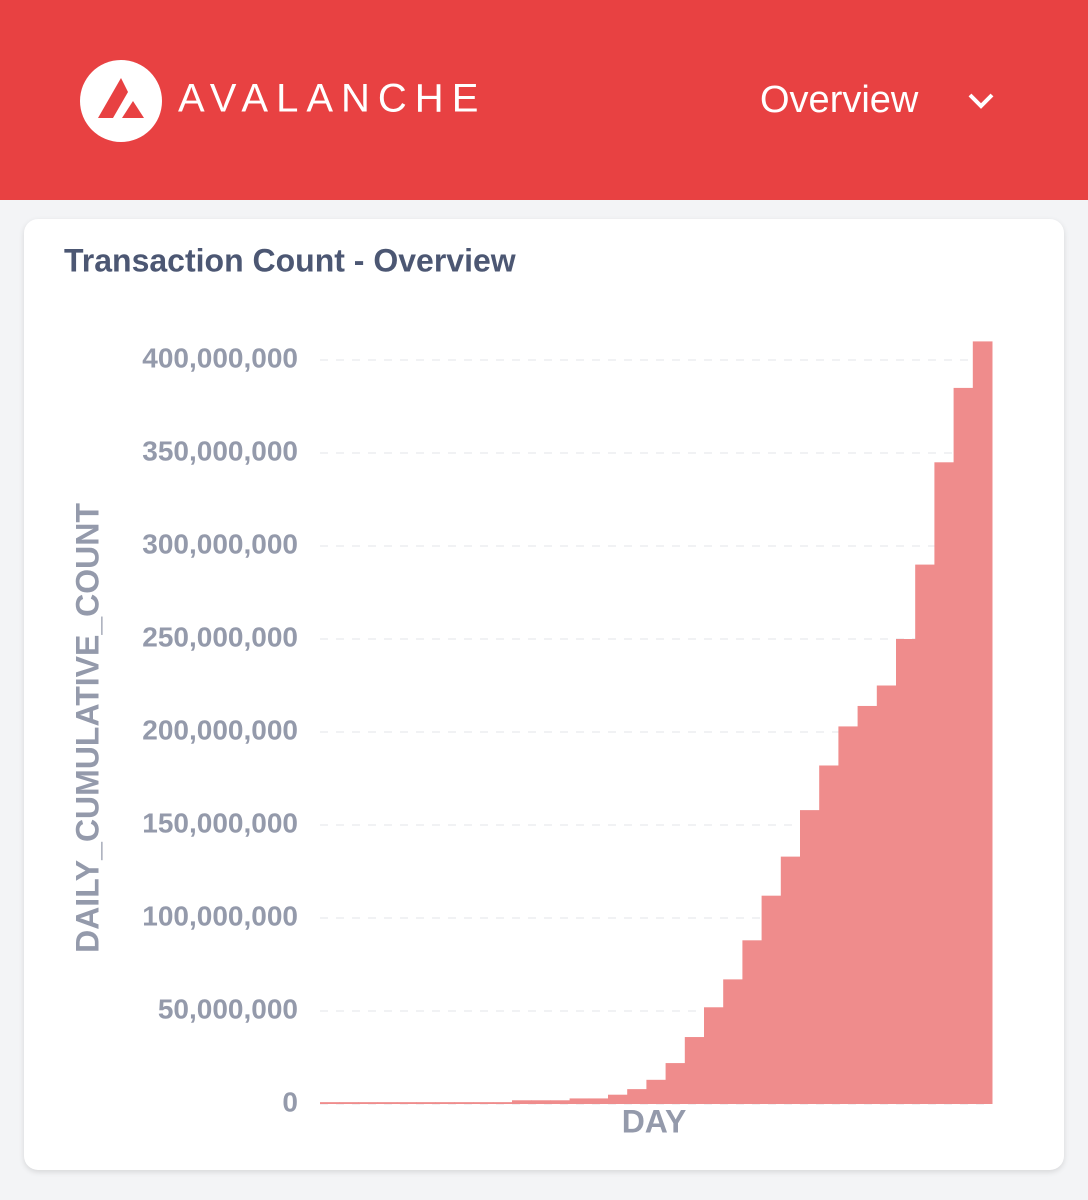  What do you see at coordinates (87, 728) in the screenshot?
I see `y-axis-label: DAILY_CUMULATIVE_COUNT` at bounding box center [87, 728].